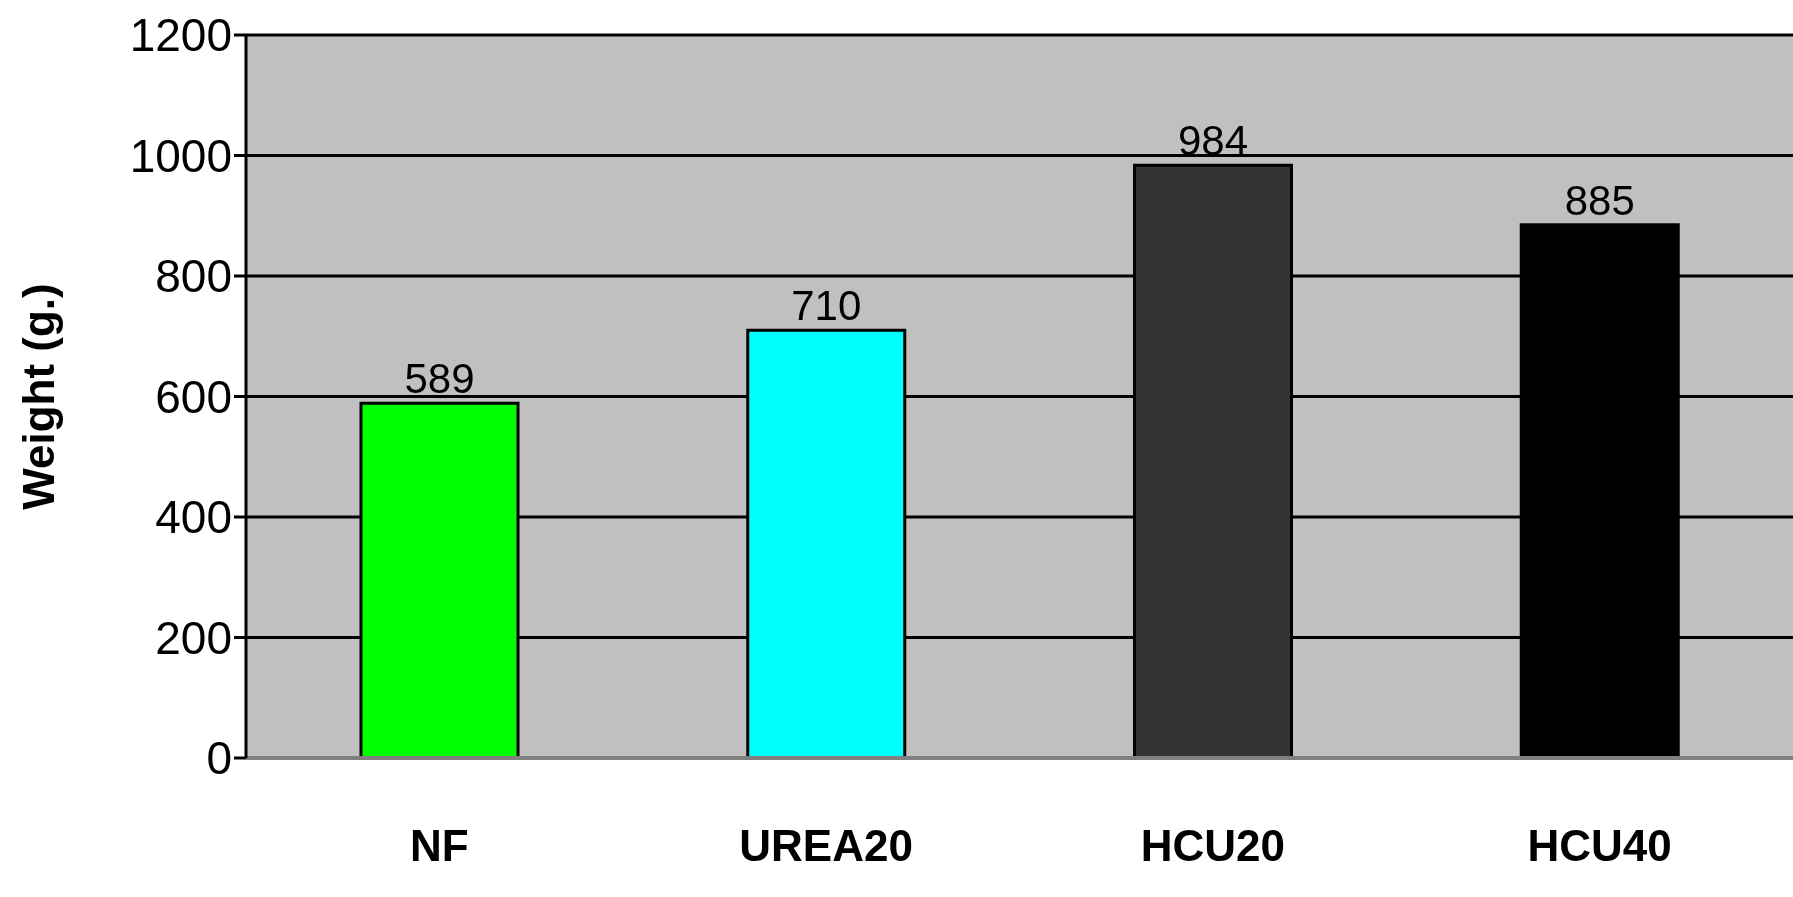  I want to click on y-tick-label: 0, so click(219, 758).